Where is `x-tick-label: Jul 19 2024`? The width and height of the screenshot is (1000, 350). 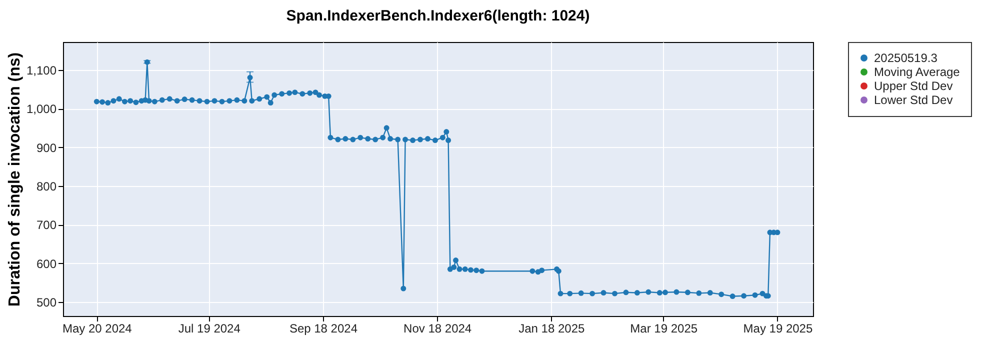 x-tick-label: Jul 19 2024 is located at coordinates (209, 329).